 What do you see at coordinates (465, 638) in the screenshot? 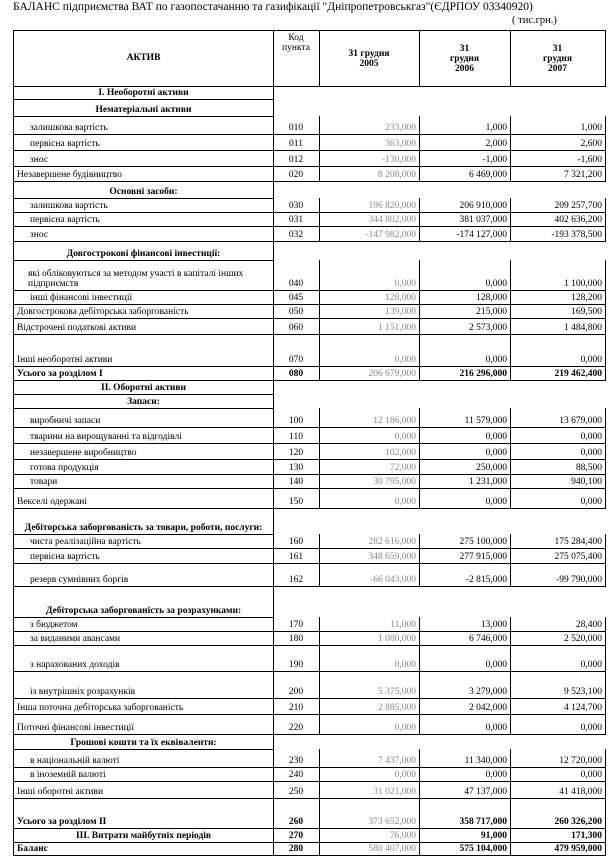
I see `value-2006: 6 746,000` at bounding box center [465, 638].